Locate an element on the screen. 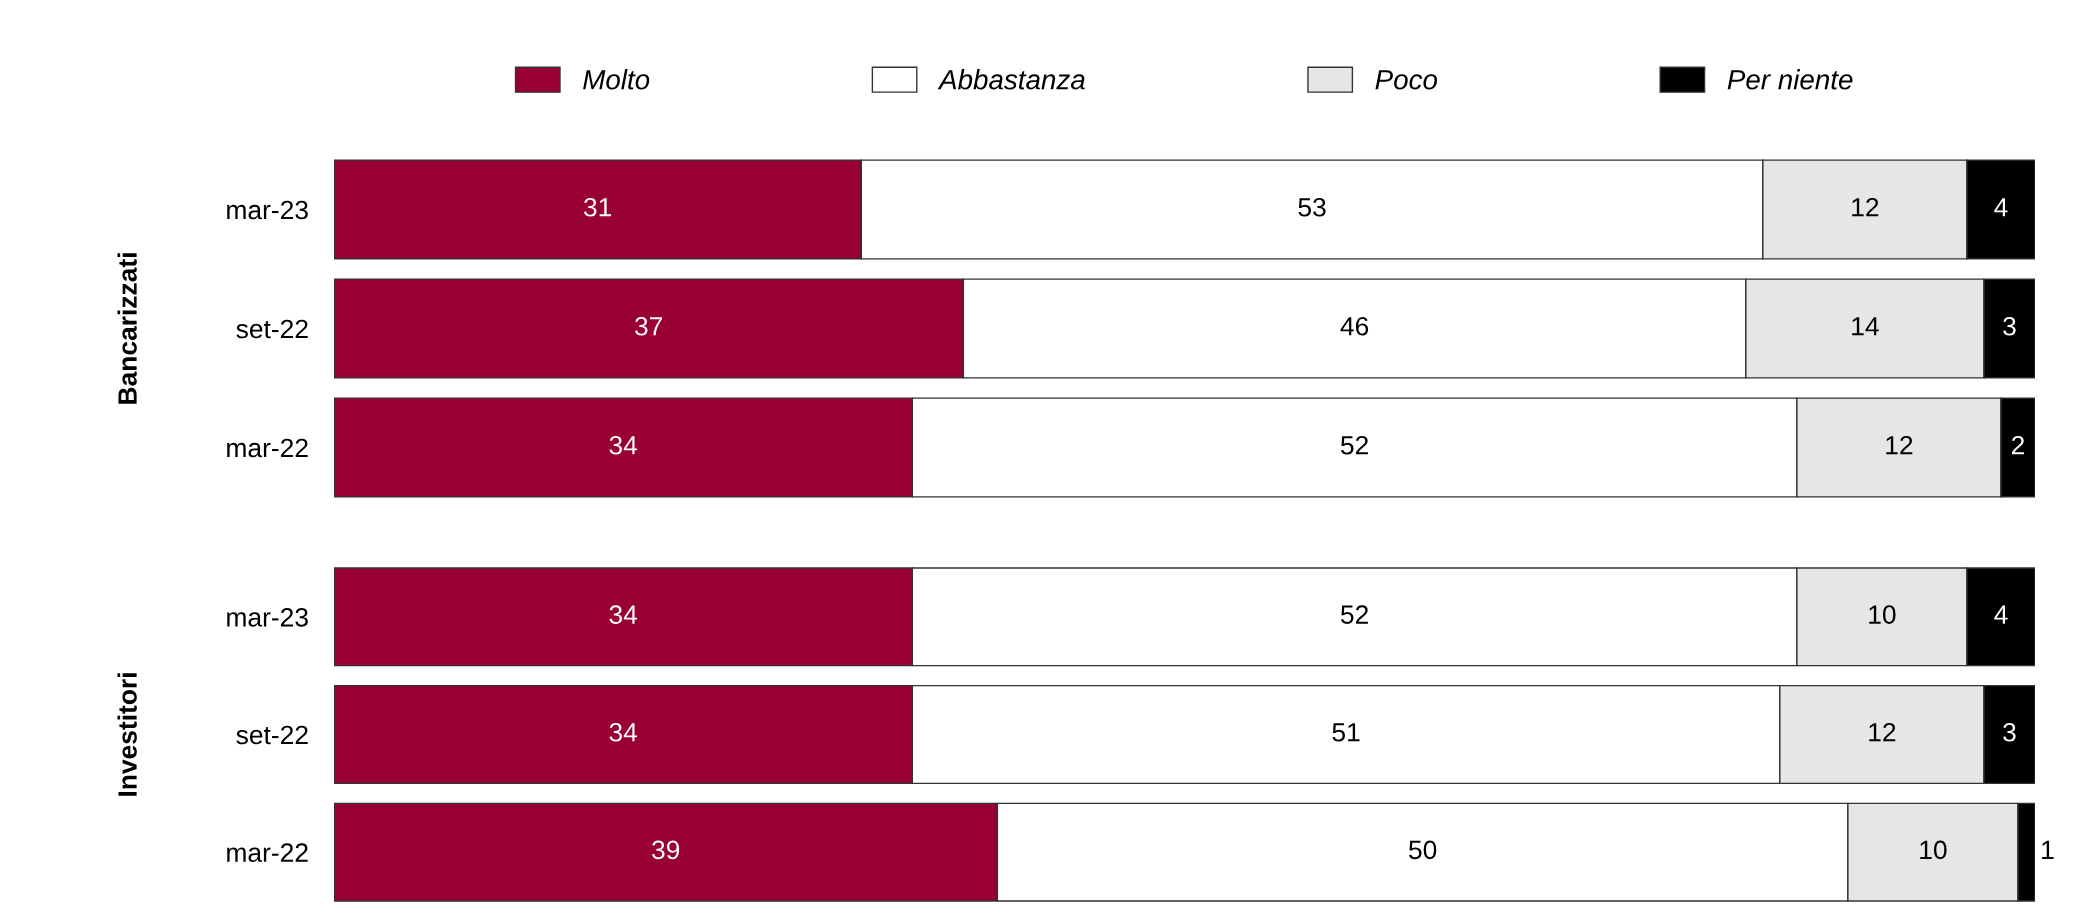 The width and height of the screenshot is (2076, 913). legend-label: Per niente is located at coordinates (1790, 79).